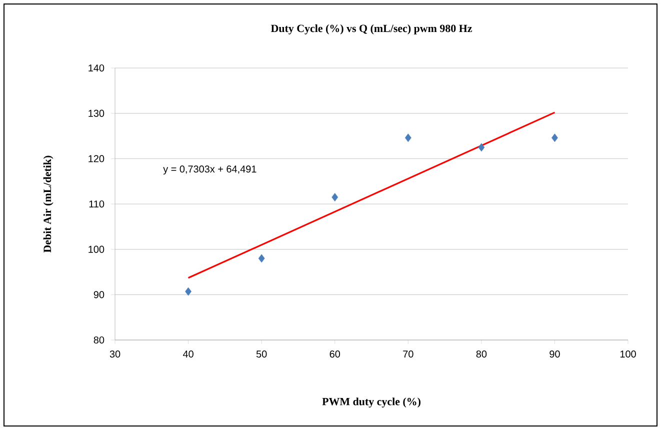  What do you see at coordinates (96, 158) in the screenshot?
I see `y-tick-label: 120` at bounding box center [96, 158].